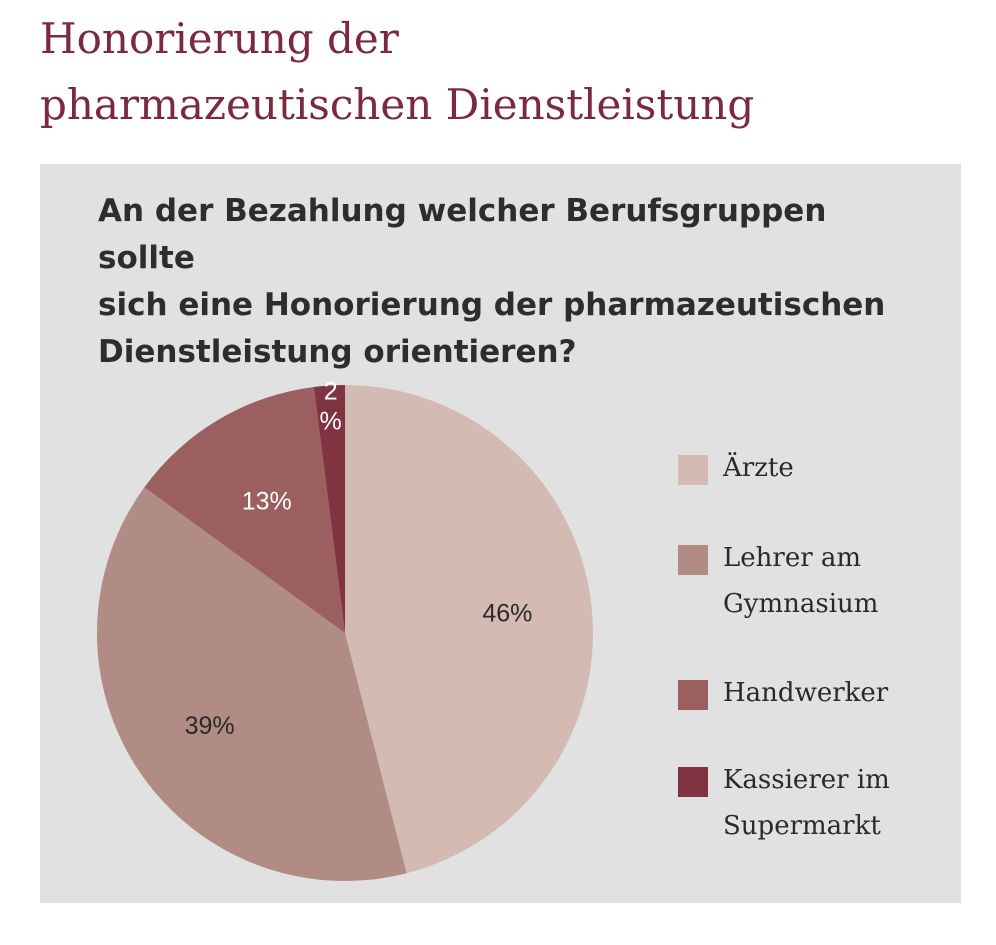  I want to click on legend-label: Handwerker, so click(806, 693).